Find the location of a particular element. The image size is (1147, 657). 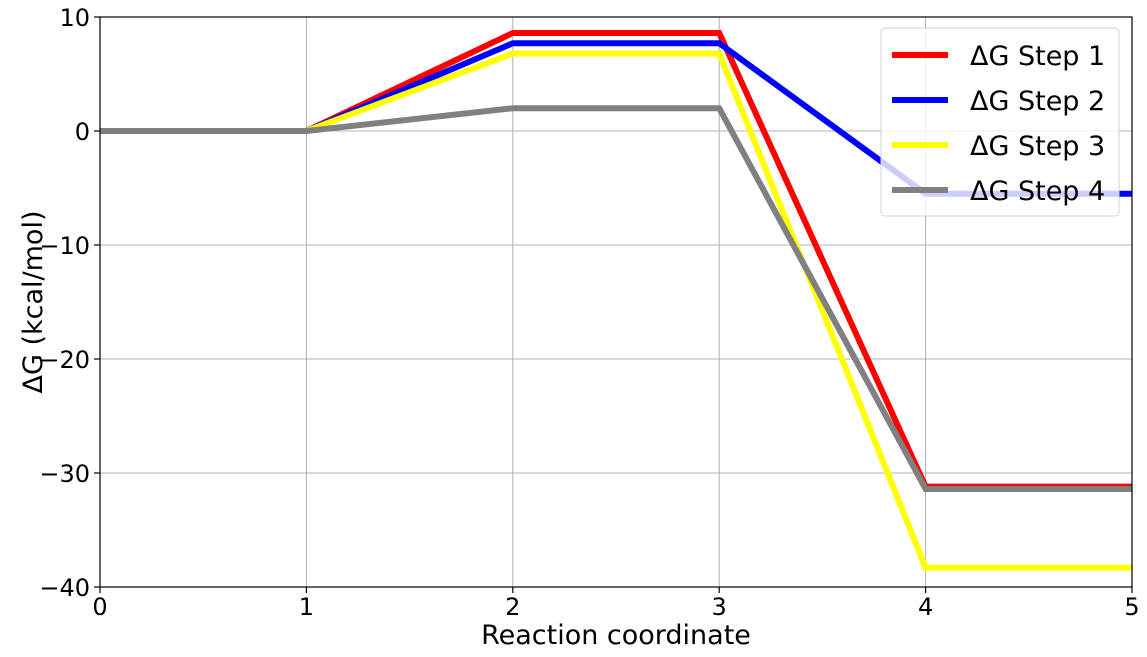

x-tick-label: 4 is located at coordinates (925, 607).